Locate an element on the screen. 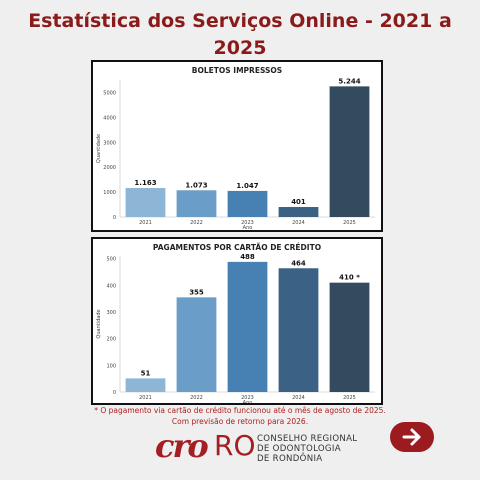 The image size is (480, 480). chart-title: PAGAMENTOS POR CARTÃO DE CRÉDITO is located at coordinates (237, 247).